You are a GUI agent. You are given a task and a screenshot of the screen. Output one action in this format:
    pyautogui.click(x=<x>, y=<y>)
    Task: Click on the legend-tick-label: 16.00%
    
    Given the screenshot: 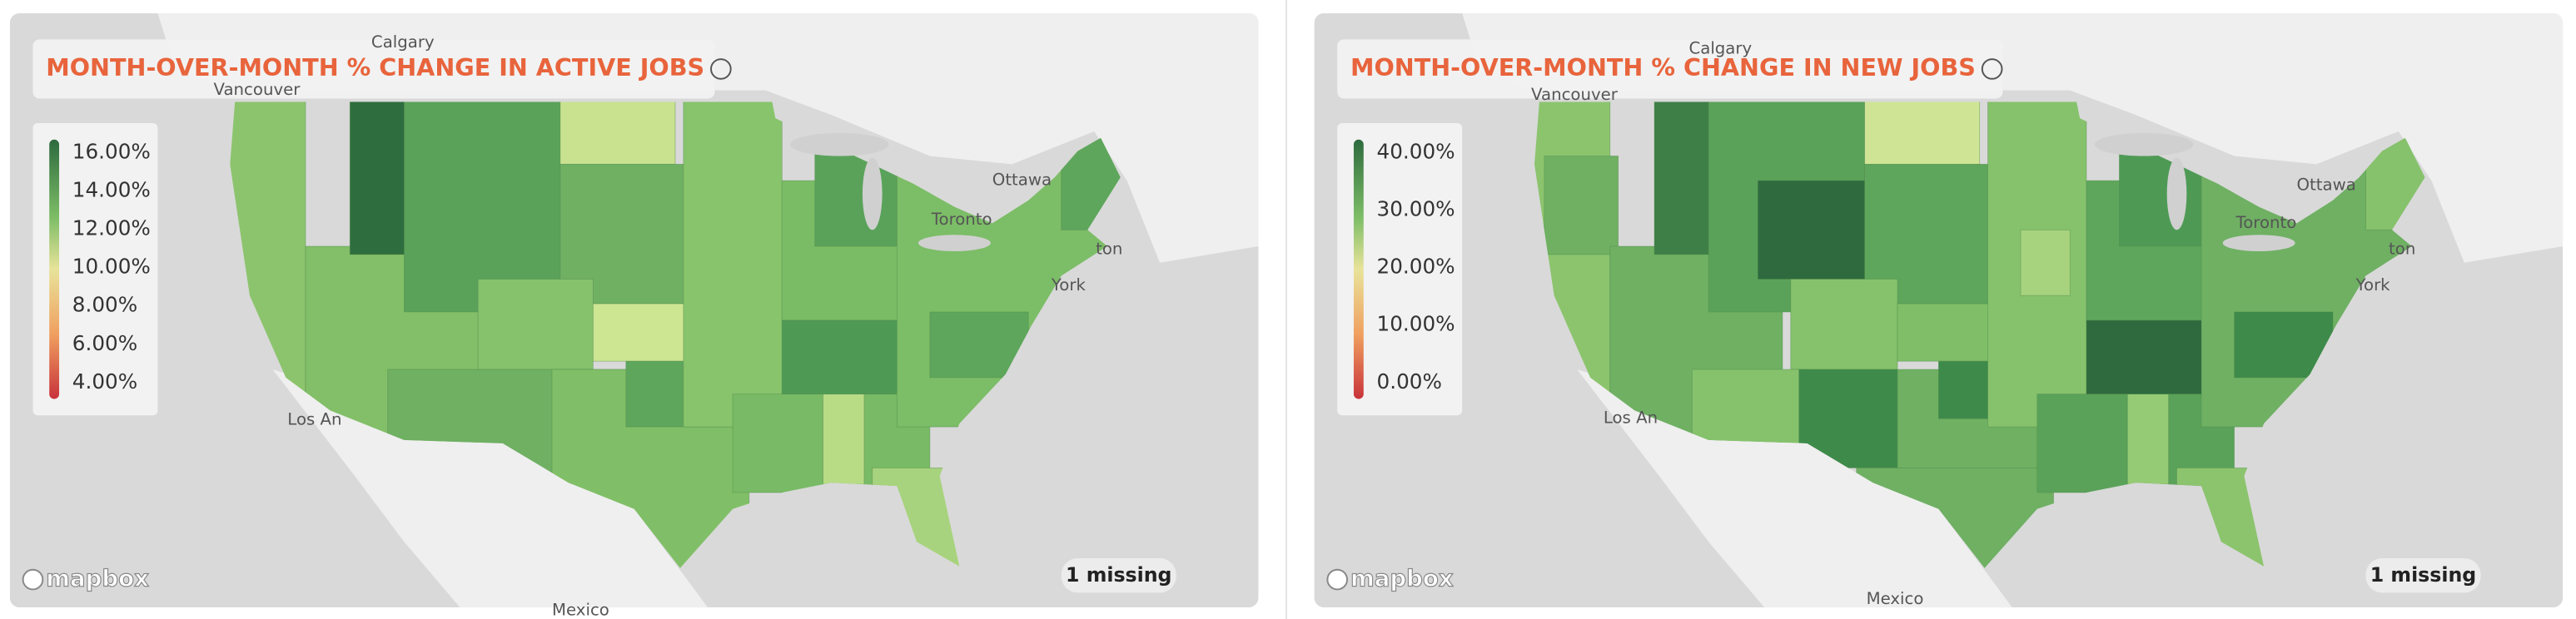 What is the action you would take?
    pyautogui.click(x=111, y=152)
    